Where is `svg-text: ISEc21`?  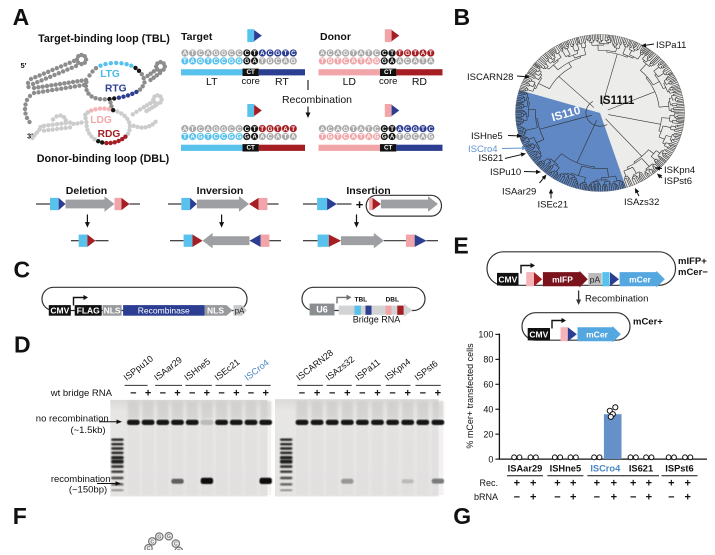 svg-text: ISEc21 is located at coordinates (227, 370).